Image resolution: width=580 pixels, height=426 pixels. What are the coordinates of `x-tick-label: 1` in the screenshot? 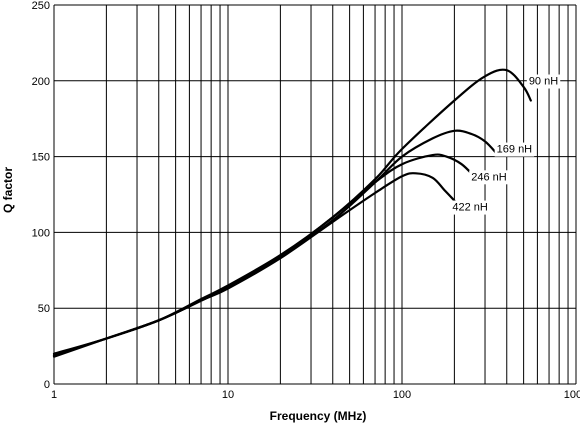 It's located at (54, 395).